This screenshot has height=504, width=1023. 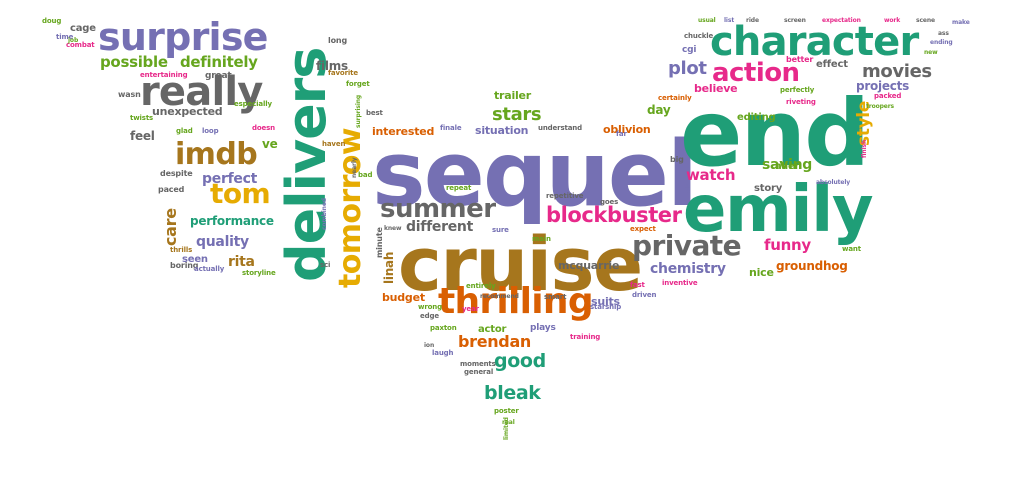 I want to click on cloud-word: ride, so click(x=752, y=20).